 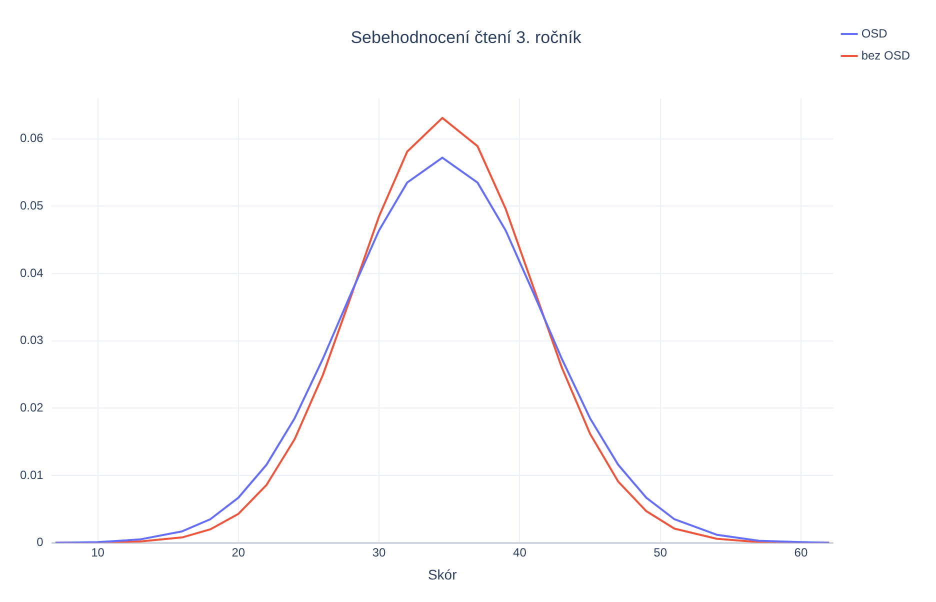 What do you see at coordinates (98, 552) in the screenshot?
I see `x-tick-label: 10` at bounding box center [98, 552].